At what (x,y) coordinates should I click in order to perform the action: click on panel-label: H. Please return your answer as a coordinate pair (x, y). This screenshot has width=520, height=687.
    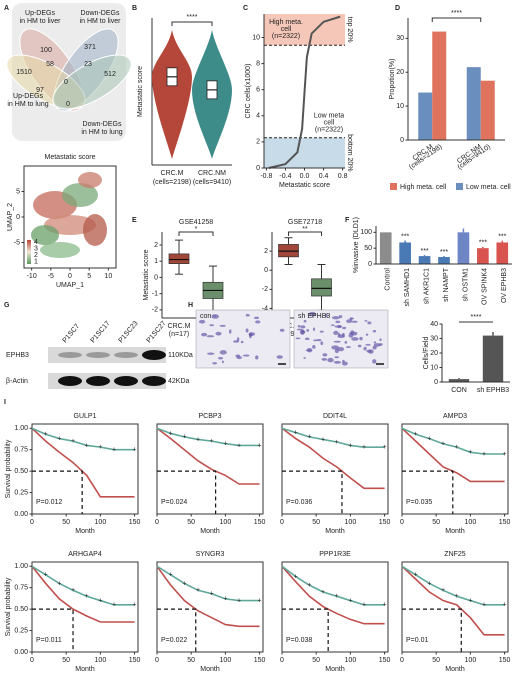
    Looking at the image, I should click on (190, 305).